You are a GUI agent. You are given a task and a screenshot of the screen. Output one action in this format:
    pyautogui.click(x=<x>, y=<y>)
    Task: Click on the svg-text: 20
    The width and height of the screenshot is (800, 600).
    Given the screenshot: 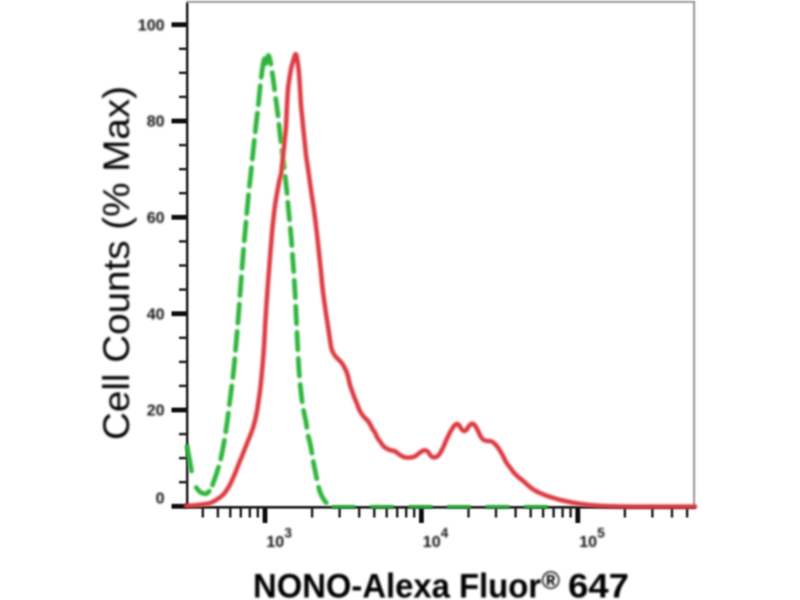 What is the action you would take?
    pyautogui.click(x=156, y=411)
    